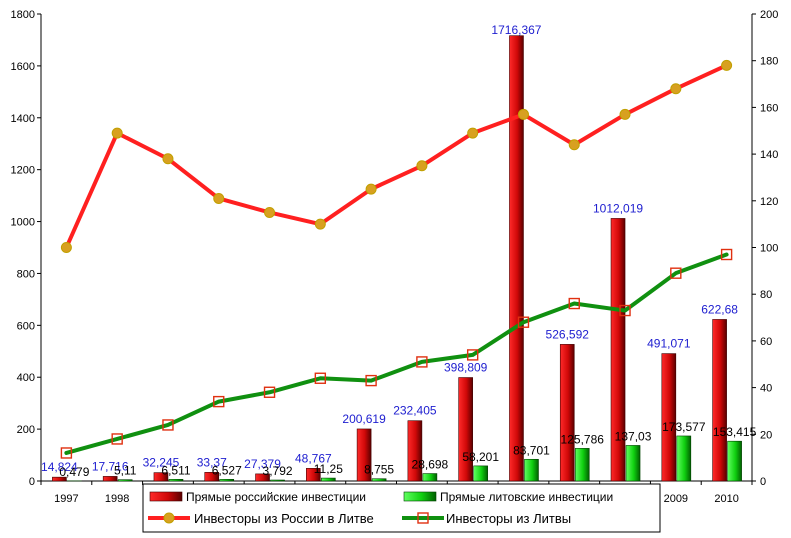 Image resolution: width=791 pixels, height=538 pixels. What do you see at coordinates (508, 518) in the screenshot?
I see `legend-label-lithuanian-investors: Инвесторы из Литвы` at bounding box center [508, 518].